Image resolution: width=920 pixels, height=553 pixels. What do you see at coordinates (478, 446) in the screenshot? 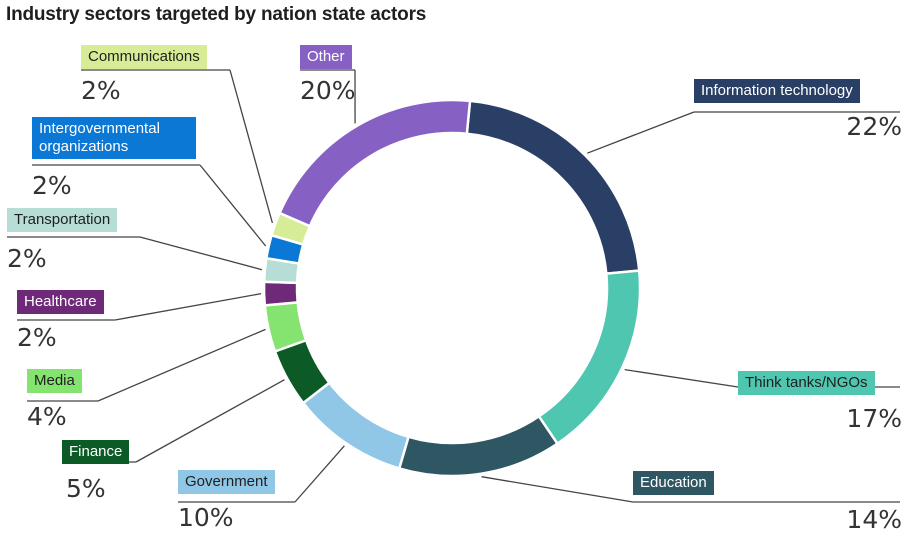
I see `slice-education` at bounding box center [478, 446].